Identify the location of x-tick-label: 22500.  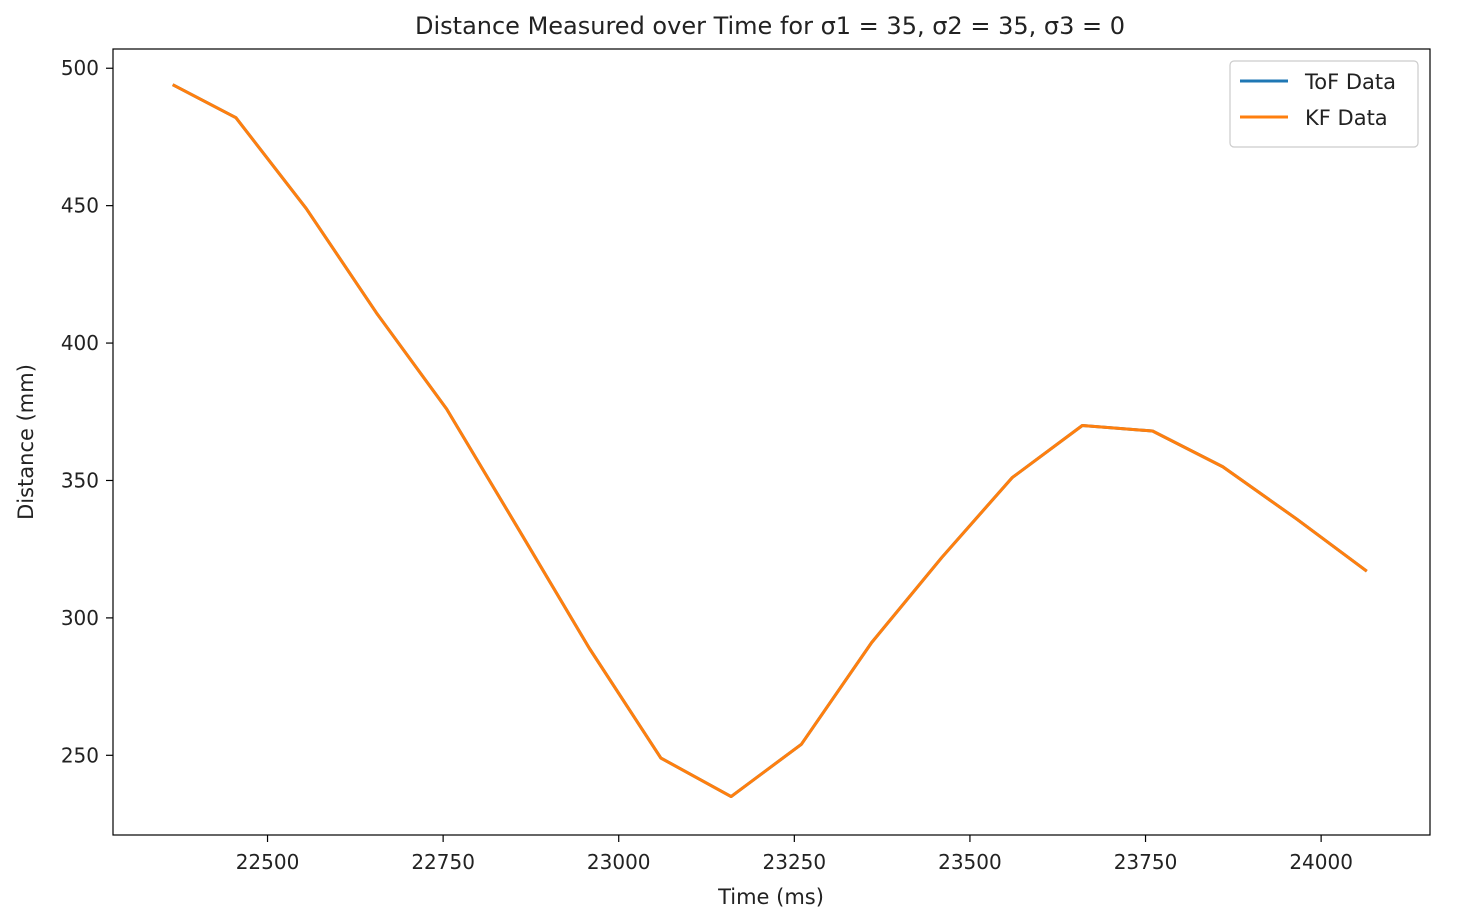
(268, 862).